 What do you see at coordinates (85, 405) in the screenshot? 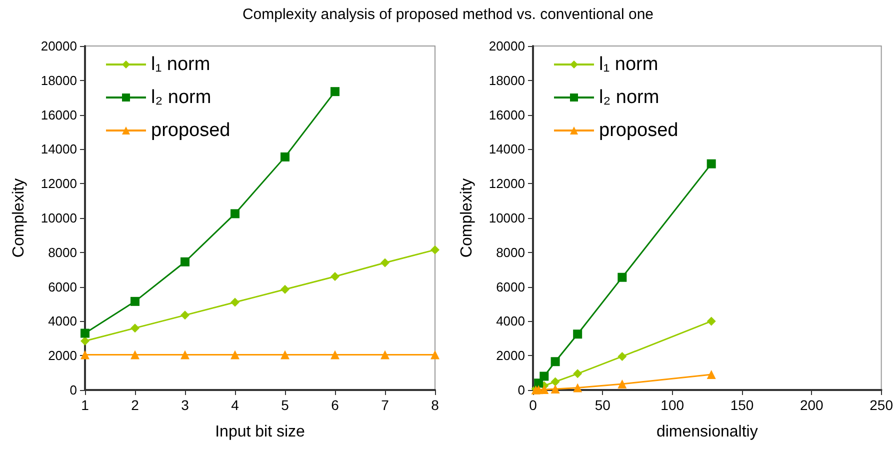
I see `x-tick-label: 1` at bounding box center [85, 405].